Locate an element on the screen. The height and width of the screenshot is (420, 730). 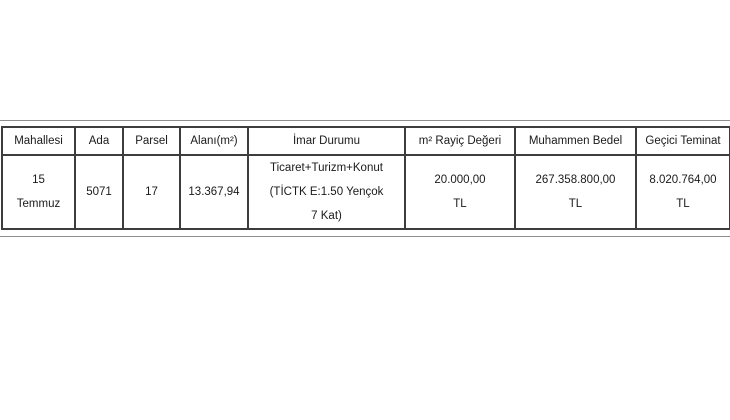
cell-alan: 13.367,94 is located at coordinates (214, 192).